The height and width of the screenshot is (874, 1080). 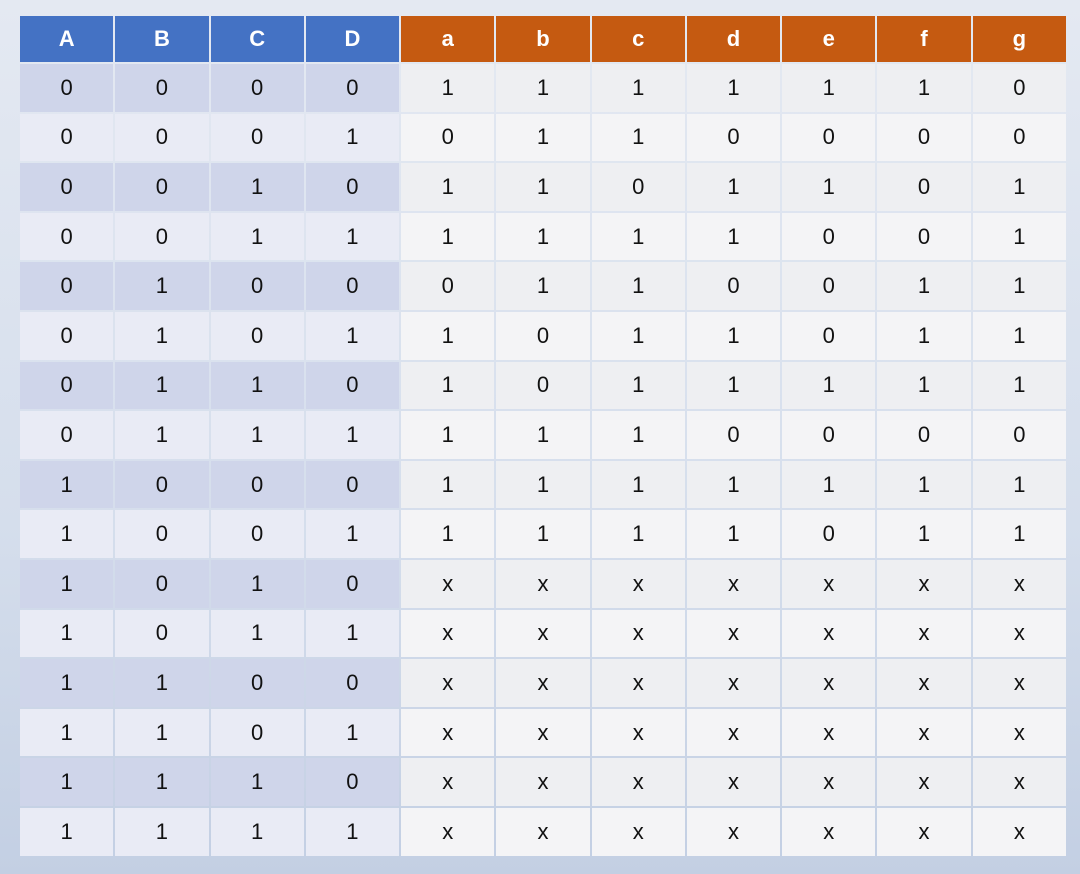 What do you see at coordinates (543, 39) in the screenshot?
I see `header-cell: b` at bounding box center [543, 39].